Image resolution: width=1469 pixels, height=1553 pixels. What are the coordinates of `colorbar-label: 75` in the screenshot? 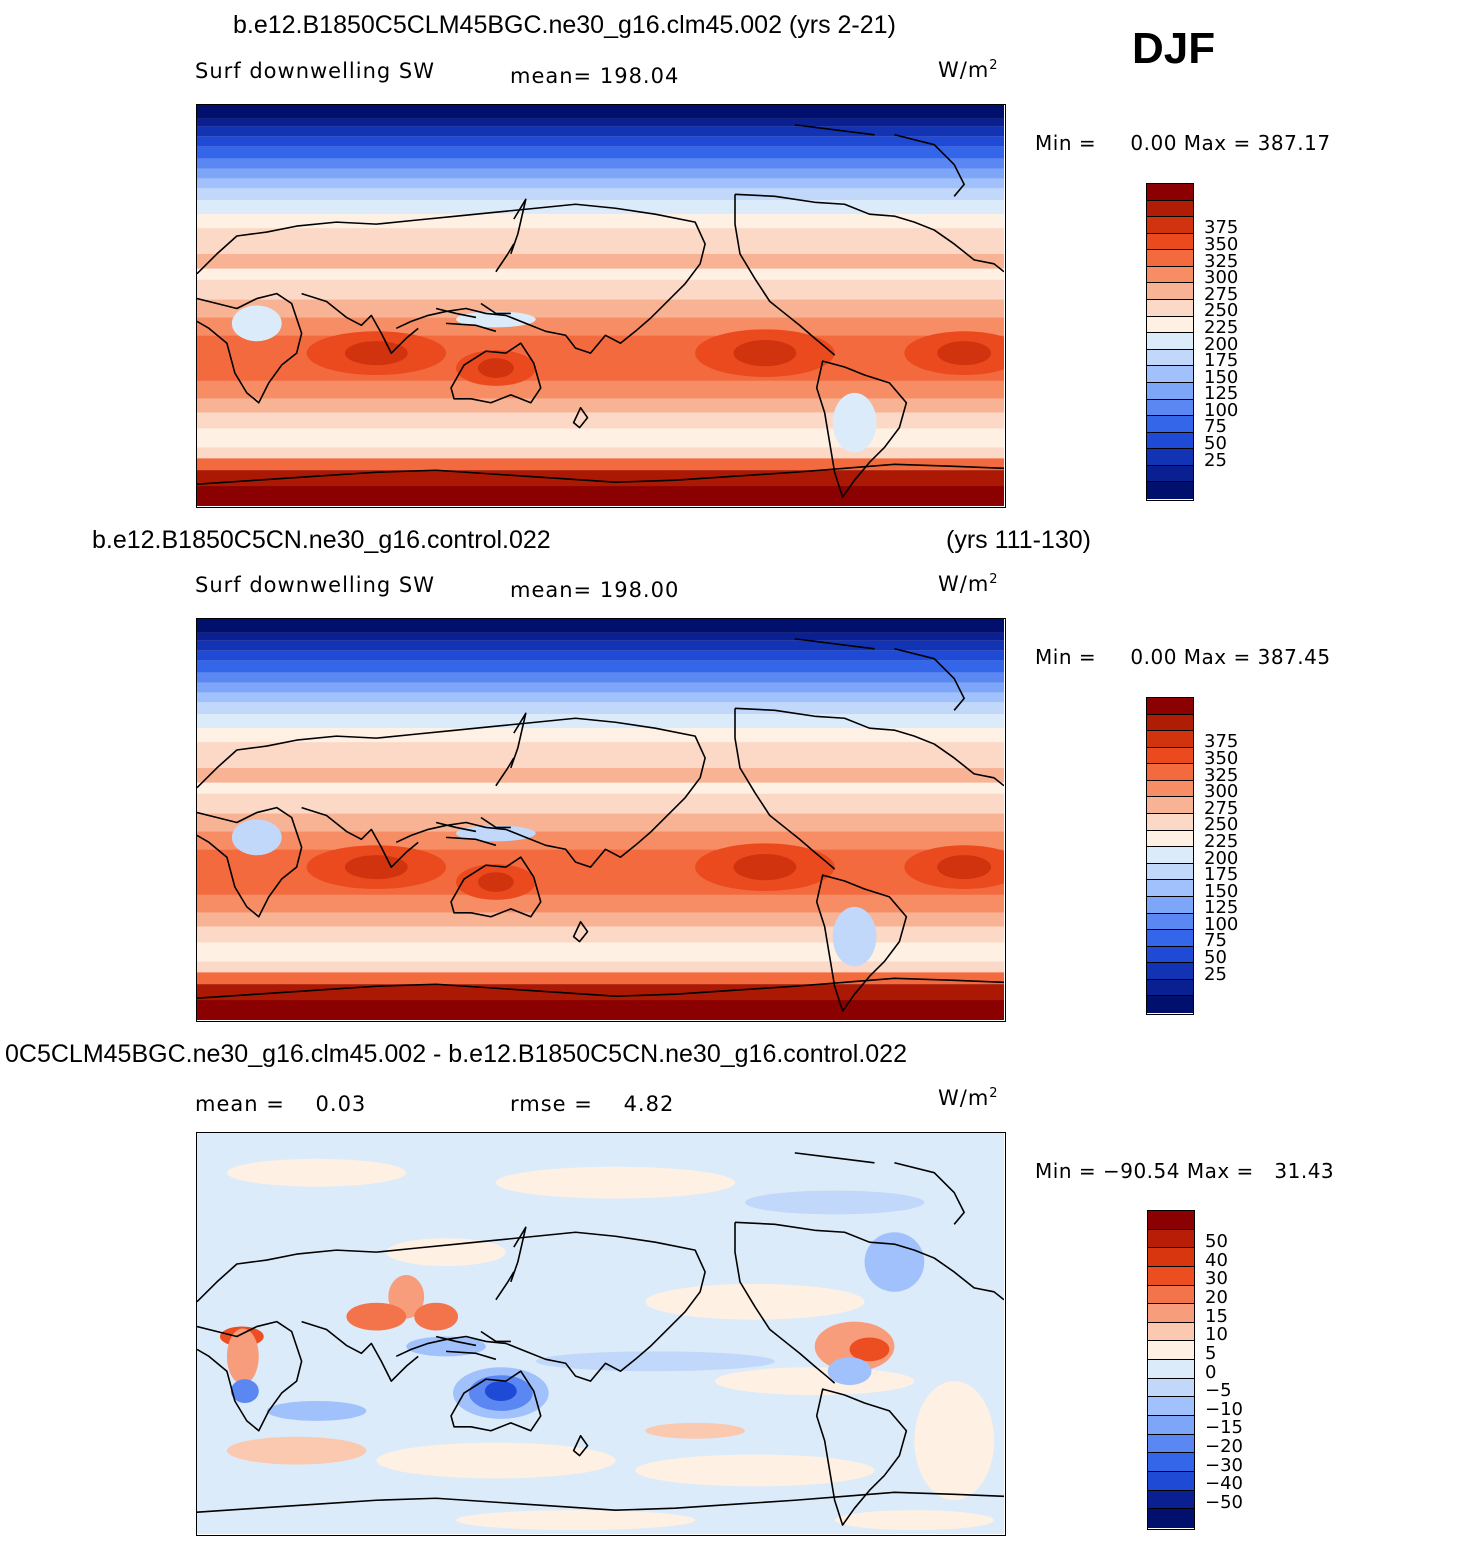 It's located at (1215, 427).